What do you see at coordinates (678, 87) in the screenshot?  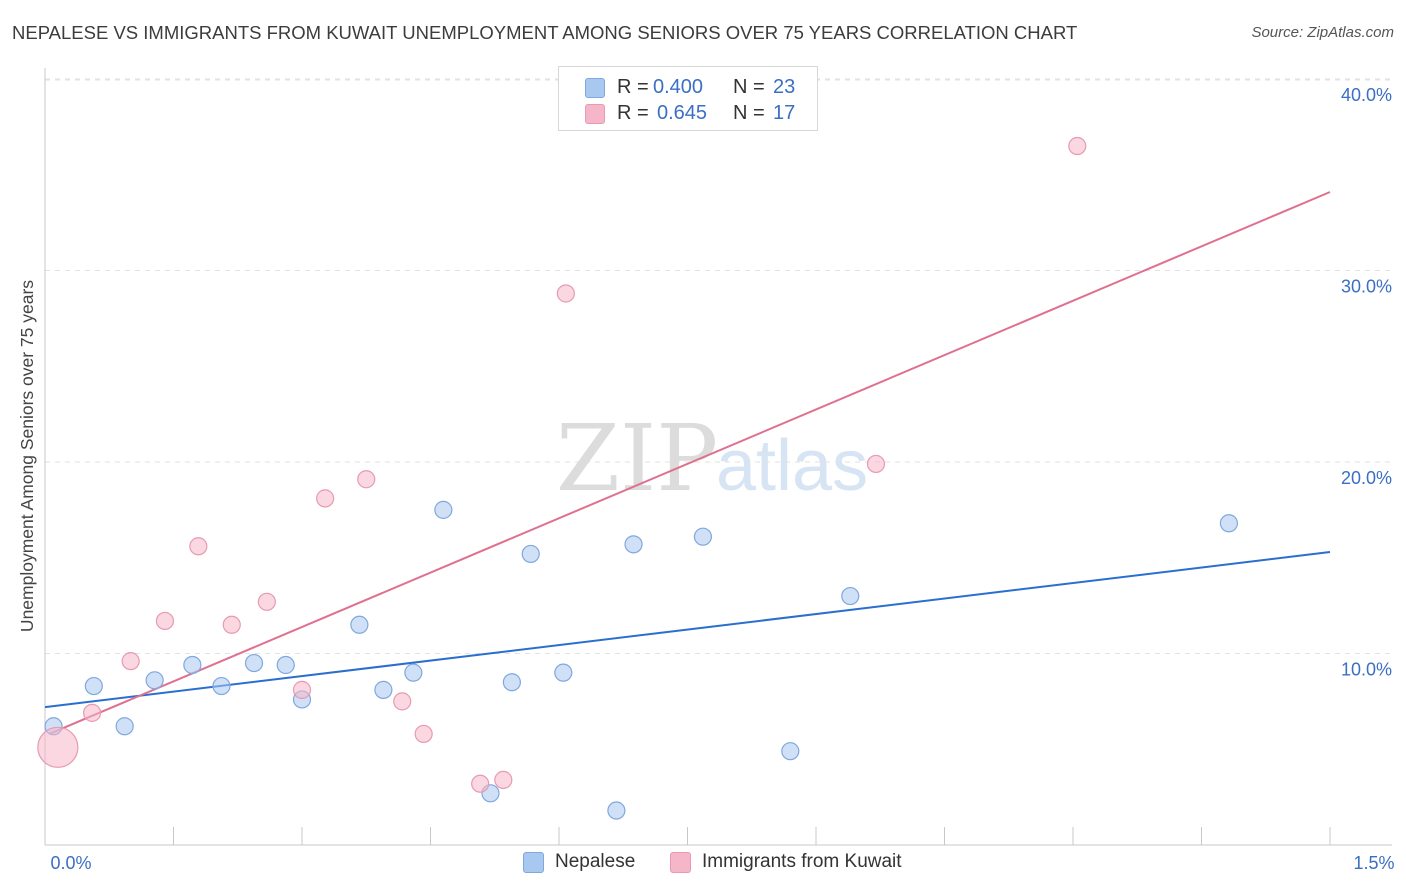 I see `legend-r-value: 0.400` at bounding box center [678, 87].